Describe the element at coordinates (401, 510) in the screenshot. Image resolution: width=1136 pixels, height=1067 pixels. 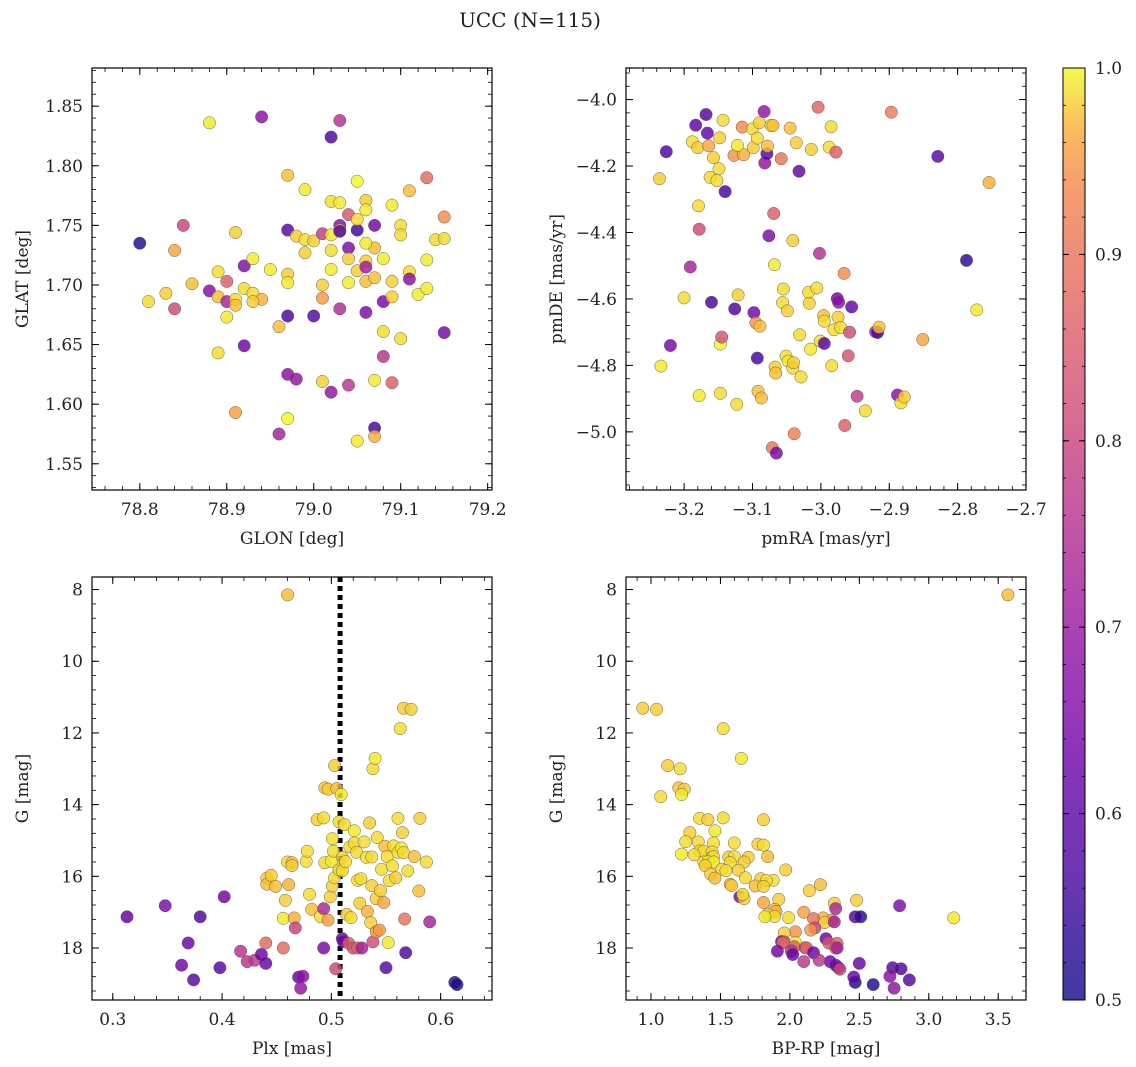
I see `x-tick-label: 79.1` at that location.